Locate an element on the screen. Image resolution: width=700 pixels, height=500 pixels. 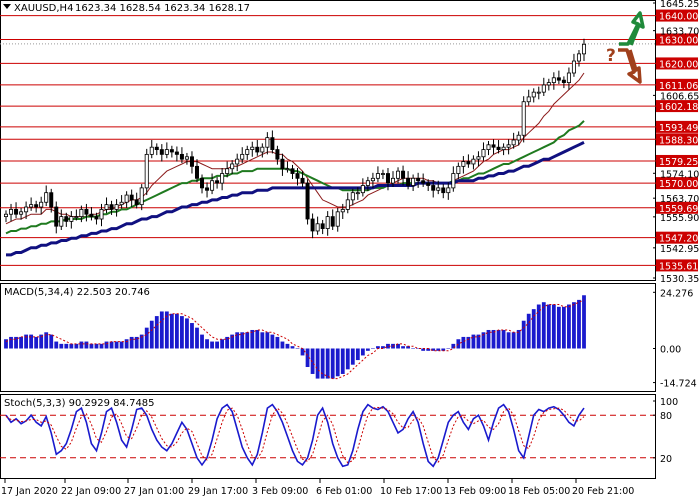
x-tick-label: 6 Feb 01:00 is located at coordinates (344, 491).